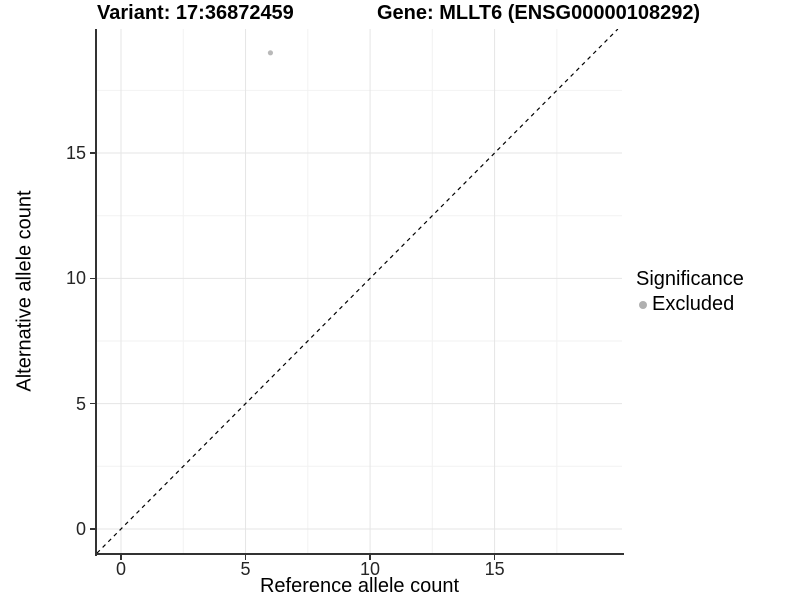 The width and height of the screenshot is (800, 600). What do you see at coordinates (494, 569) in the screenshot?
I see `x-axis-tick-label: 15` at bounding box center [494, 569].